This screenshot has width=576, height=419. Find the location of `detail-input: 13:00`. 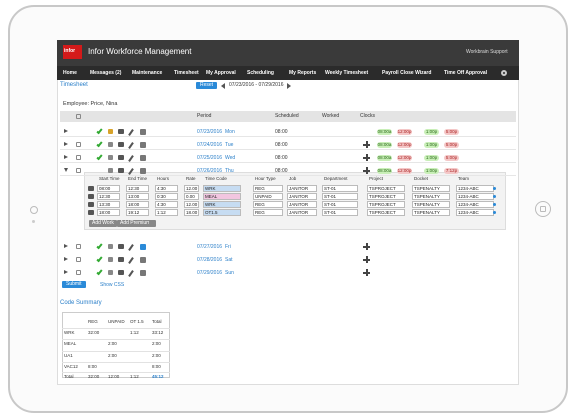

detail-input: 13:00 is located at coordinates (137, 196).